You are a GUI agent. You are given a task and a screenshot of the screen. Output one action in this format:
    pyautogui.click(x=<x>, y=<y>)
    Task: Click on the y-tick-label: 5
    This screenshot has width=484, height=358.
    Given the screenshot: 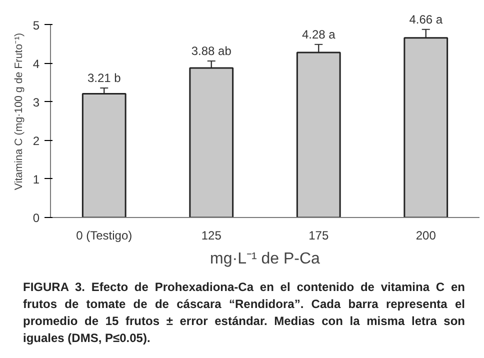 What is the action you would take?
    pyautogui.click(x=36, y=25)
    